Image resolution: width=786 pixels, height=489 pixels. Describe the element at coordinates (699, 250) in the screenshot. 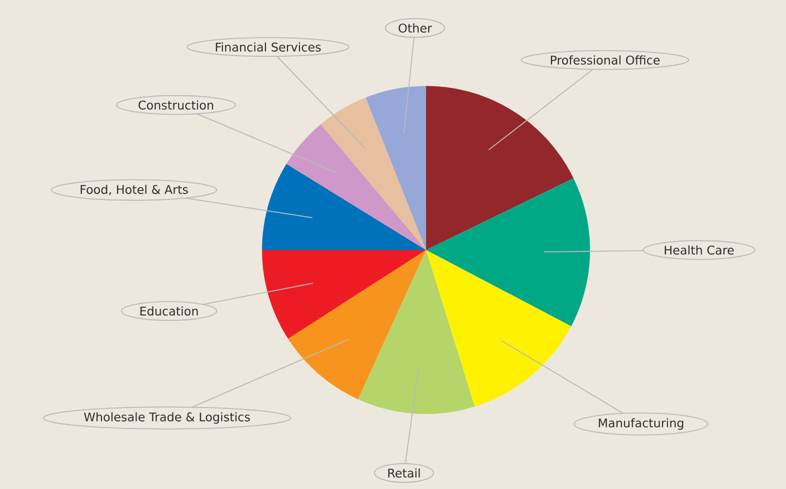

I see `slice-label: Health Care` at that location.